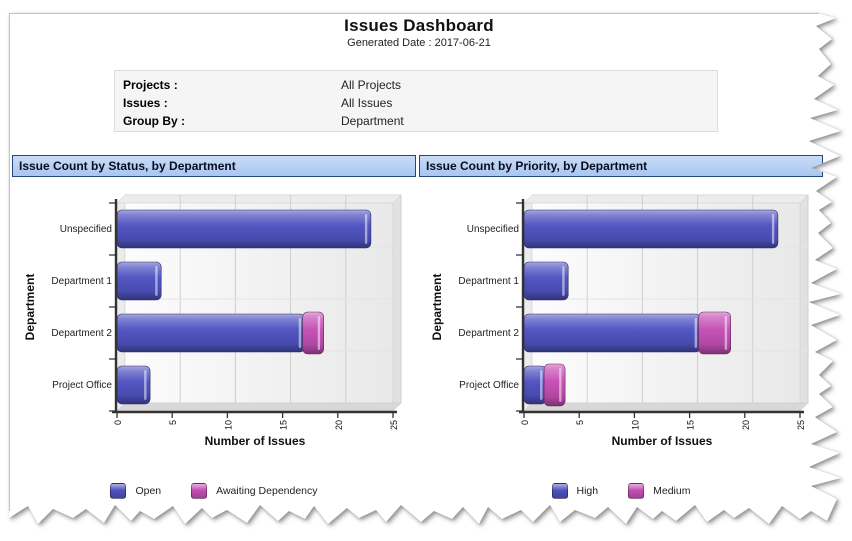  I want to click on page-title: Issues Dashboard, so click(419, 25).